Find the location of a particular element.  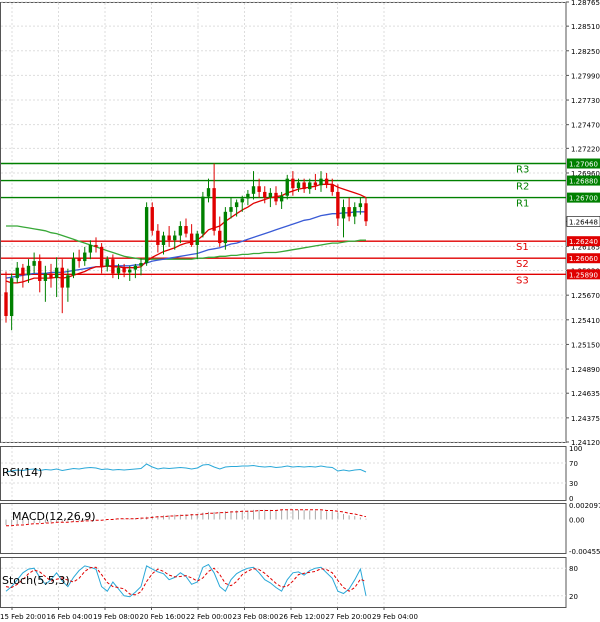

level-price-box-s1 is located at coordinates (583, 241).